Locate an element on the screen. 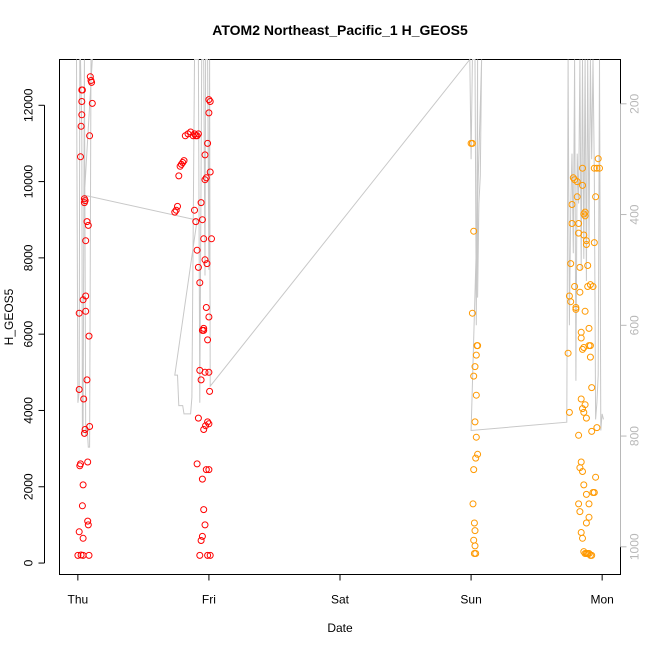 The image size is (650, 650). y2-tick-label: 400 is located at coordinates (635, 214).